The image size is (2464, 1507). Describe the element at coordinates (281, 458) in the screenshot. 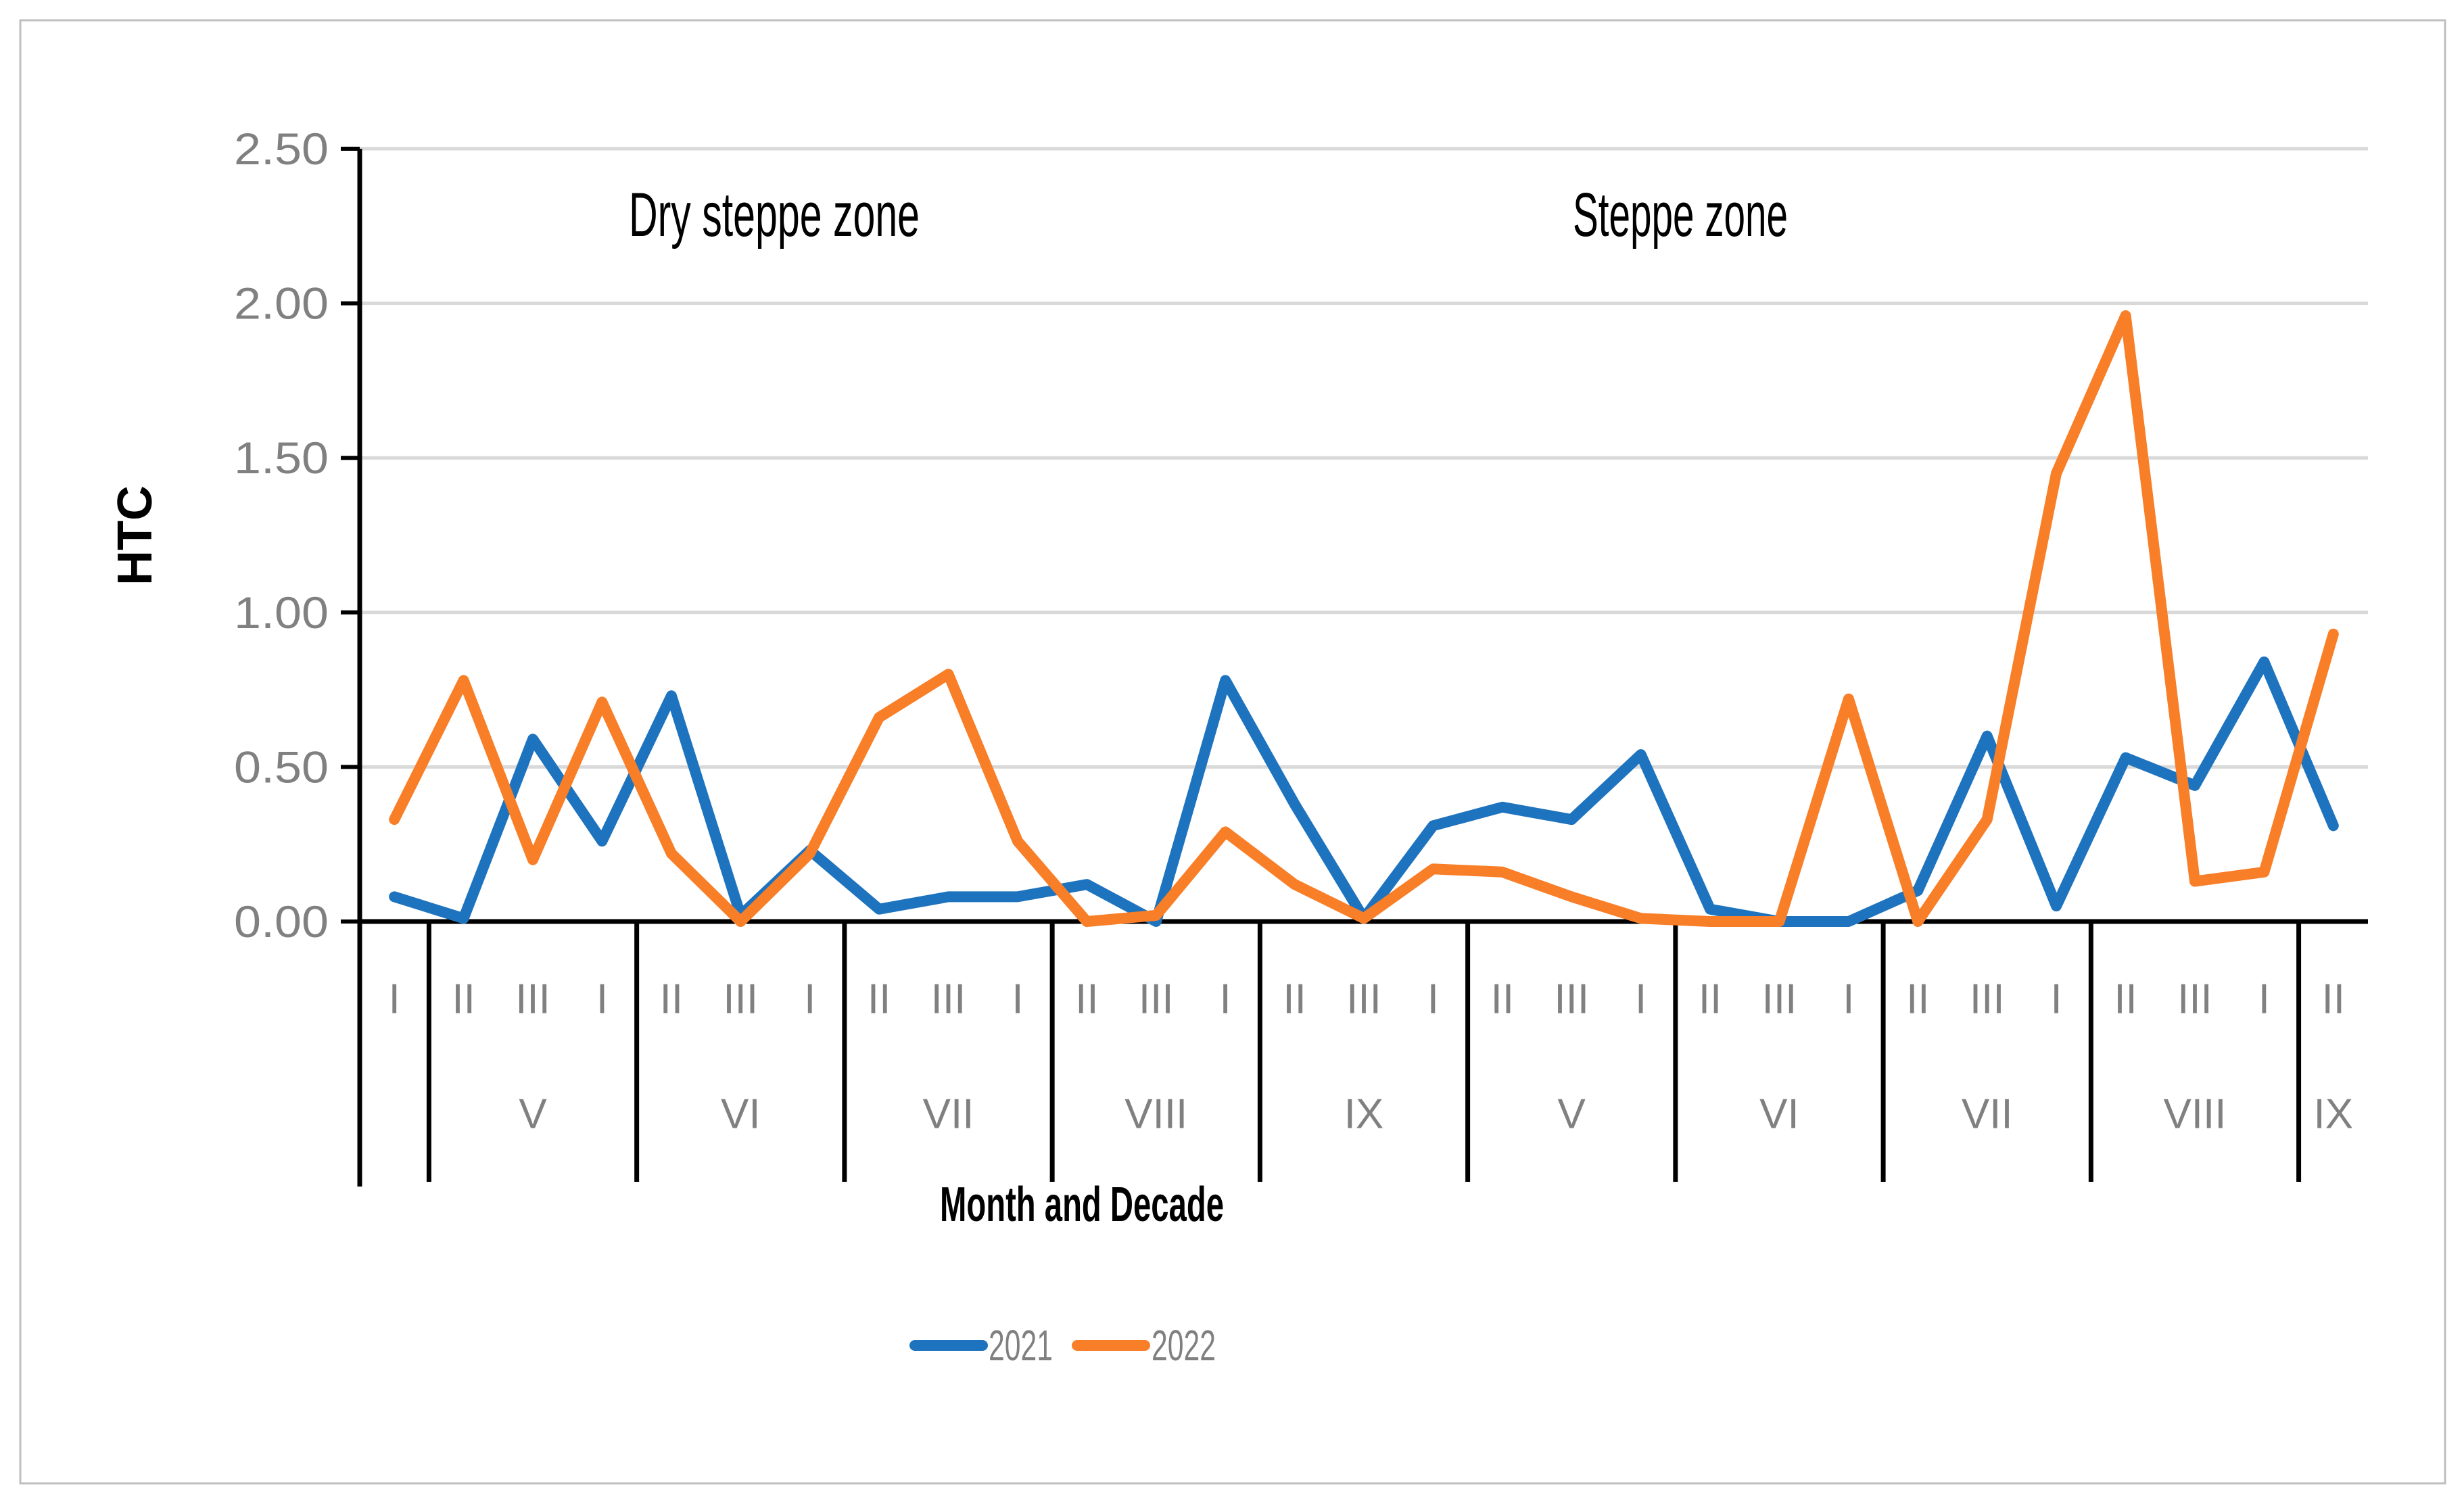

I see `y-tick-label: 1.50` at that location.